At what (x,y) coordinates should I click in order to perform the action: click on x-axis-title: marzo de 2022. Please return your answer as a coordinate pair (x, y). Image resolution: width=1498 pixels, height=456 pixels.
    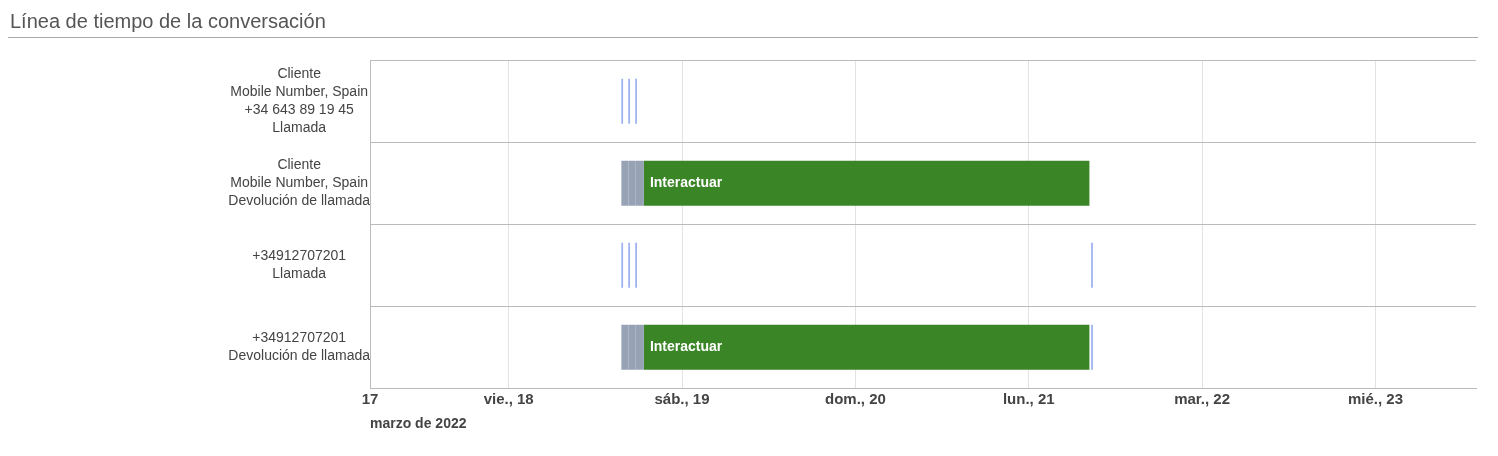
    Looking at the image, I should click on (418, 423).